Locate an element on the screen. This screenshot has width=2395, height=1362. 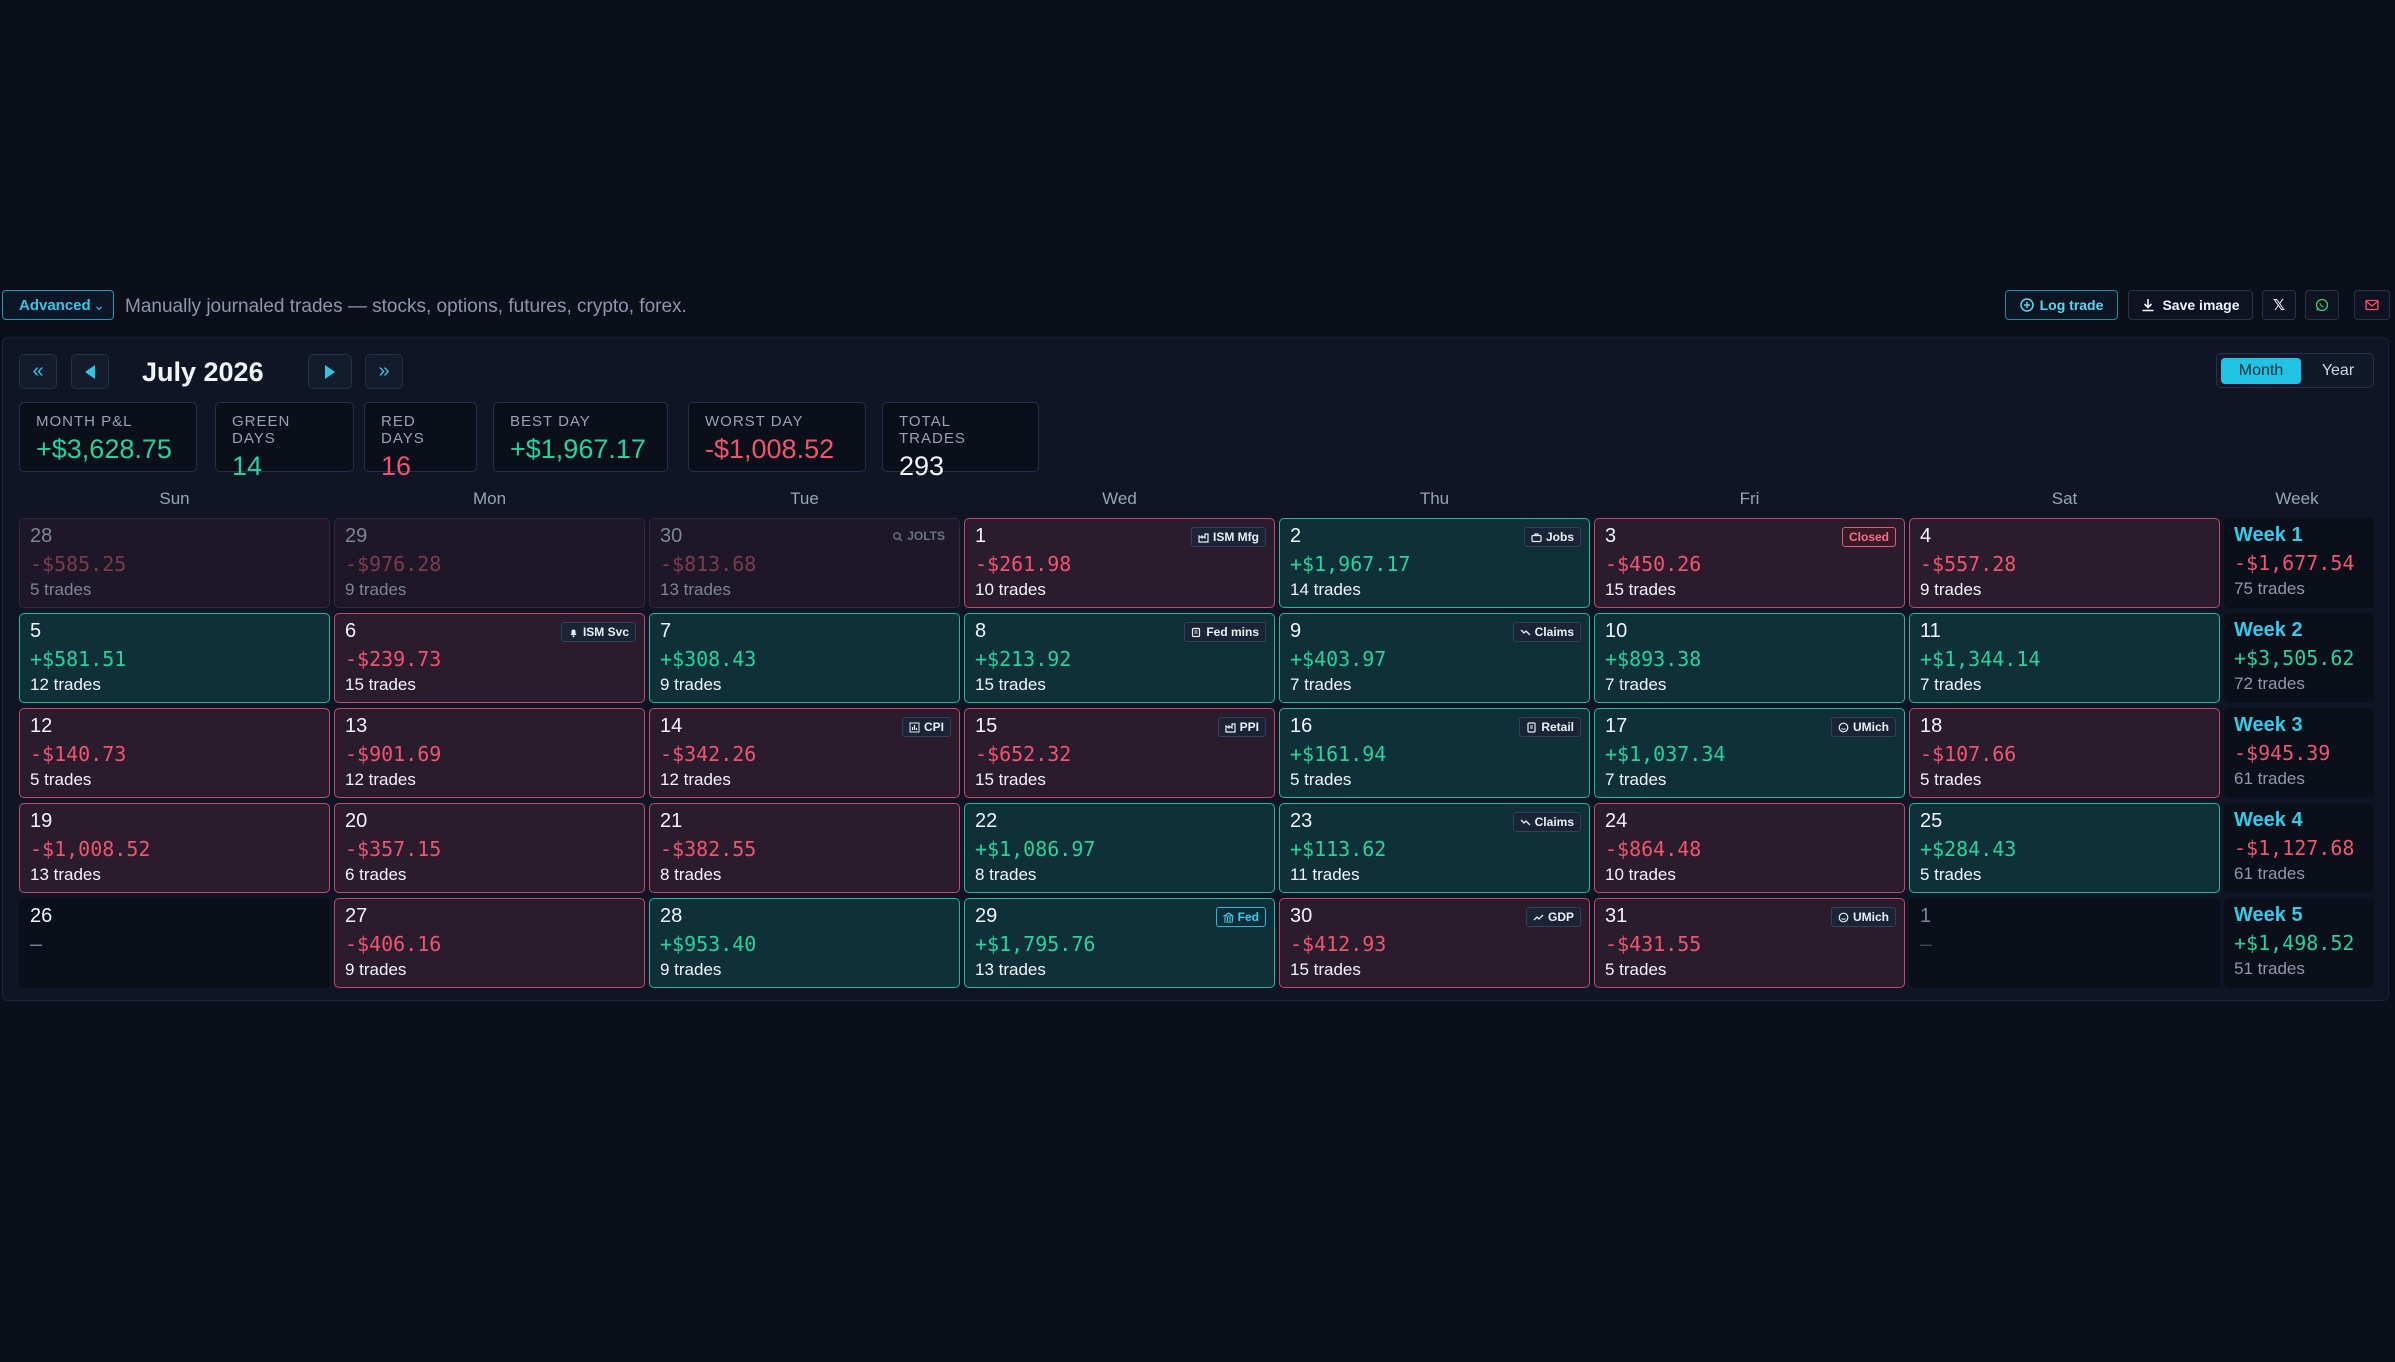
day-cell: 14 -$342.26 12 trades CPI is located at coordinates (804, 753).